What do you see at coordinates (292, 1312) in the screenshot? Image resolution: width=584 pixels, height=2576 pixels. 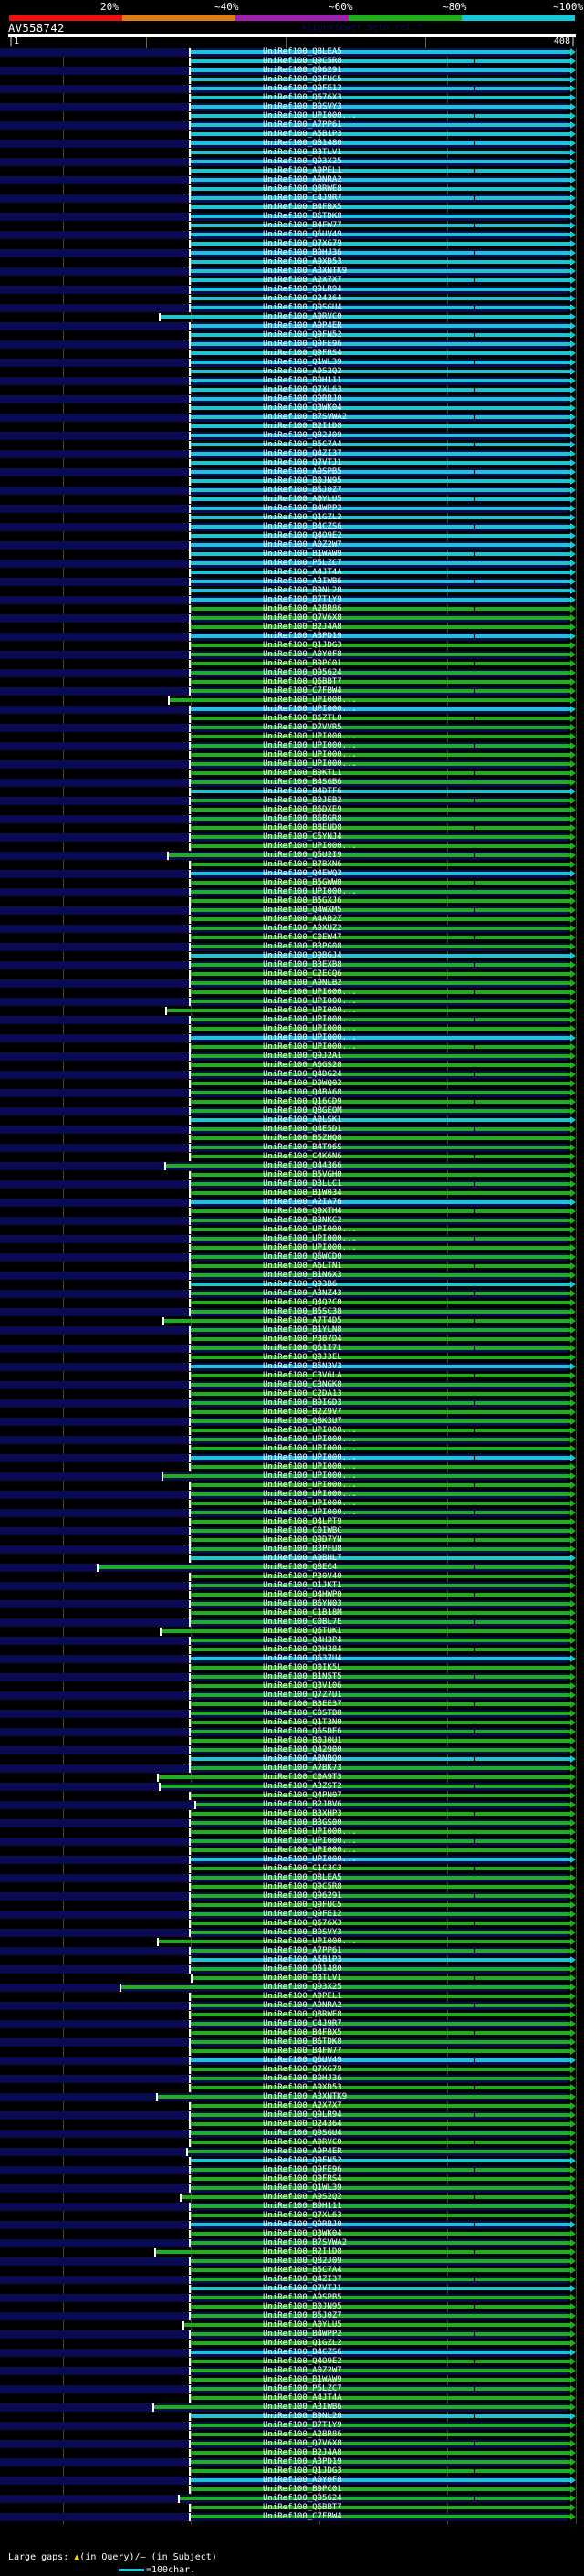 I see `table-row: UniRef100_B5SC38` at bounding box center [292, 1312].